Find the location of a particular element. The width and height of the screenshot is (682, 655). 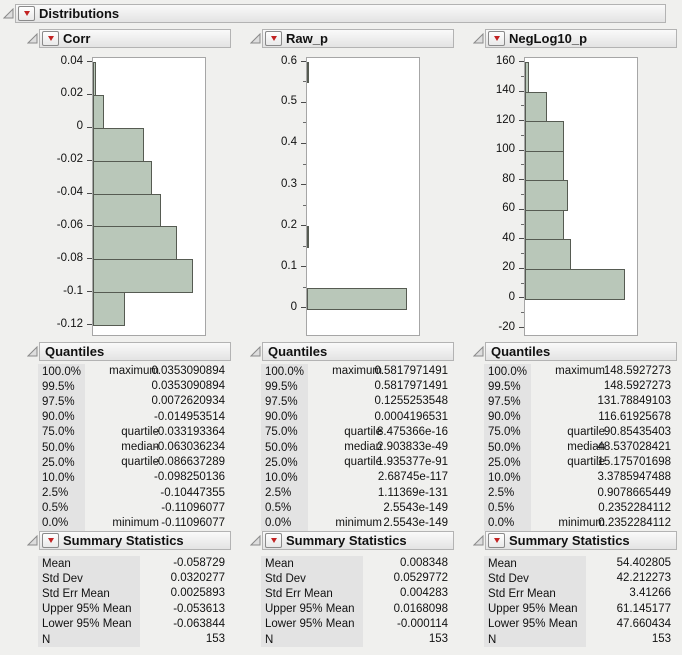

summary-row: Lower 95% Mean -0.063844 is located at coordinates (131, 624).